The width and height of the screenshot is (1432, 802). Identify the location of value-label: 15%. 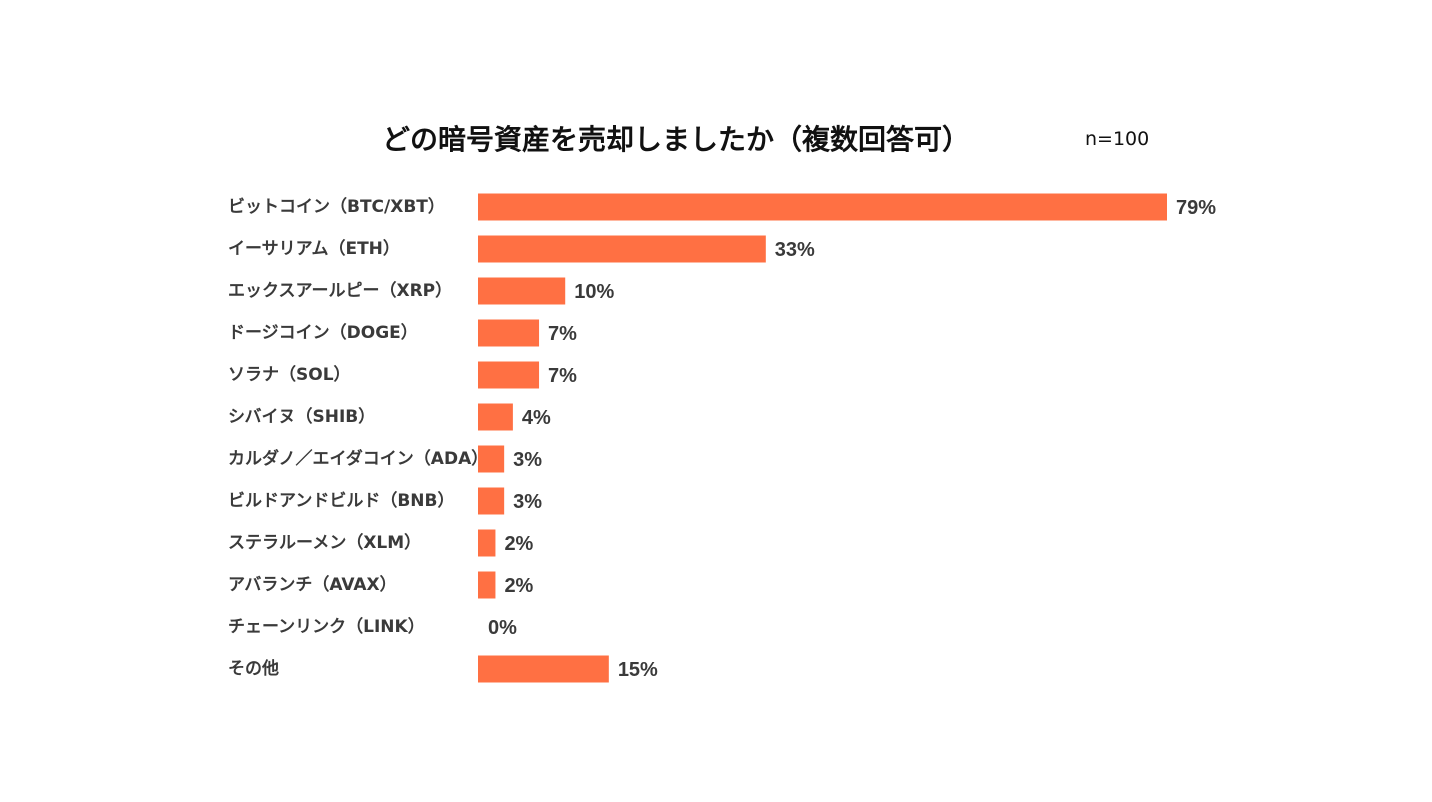
(638, 670).